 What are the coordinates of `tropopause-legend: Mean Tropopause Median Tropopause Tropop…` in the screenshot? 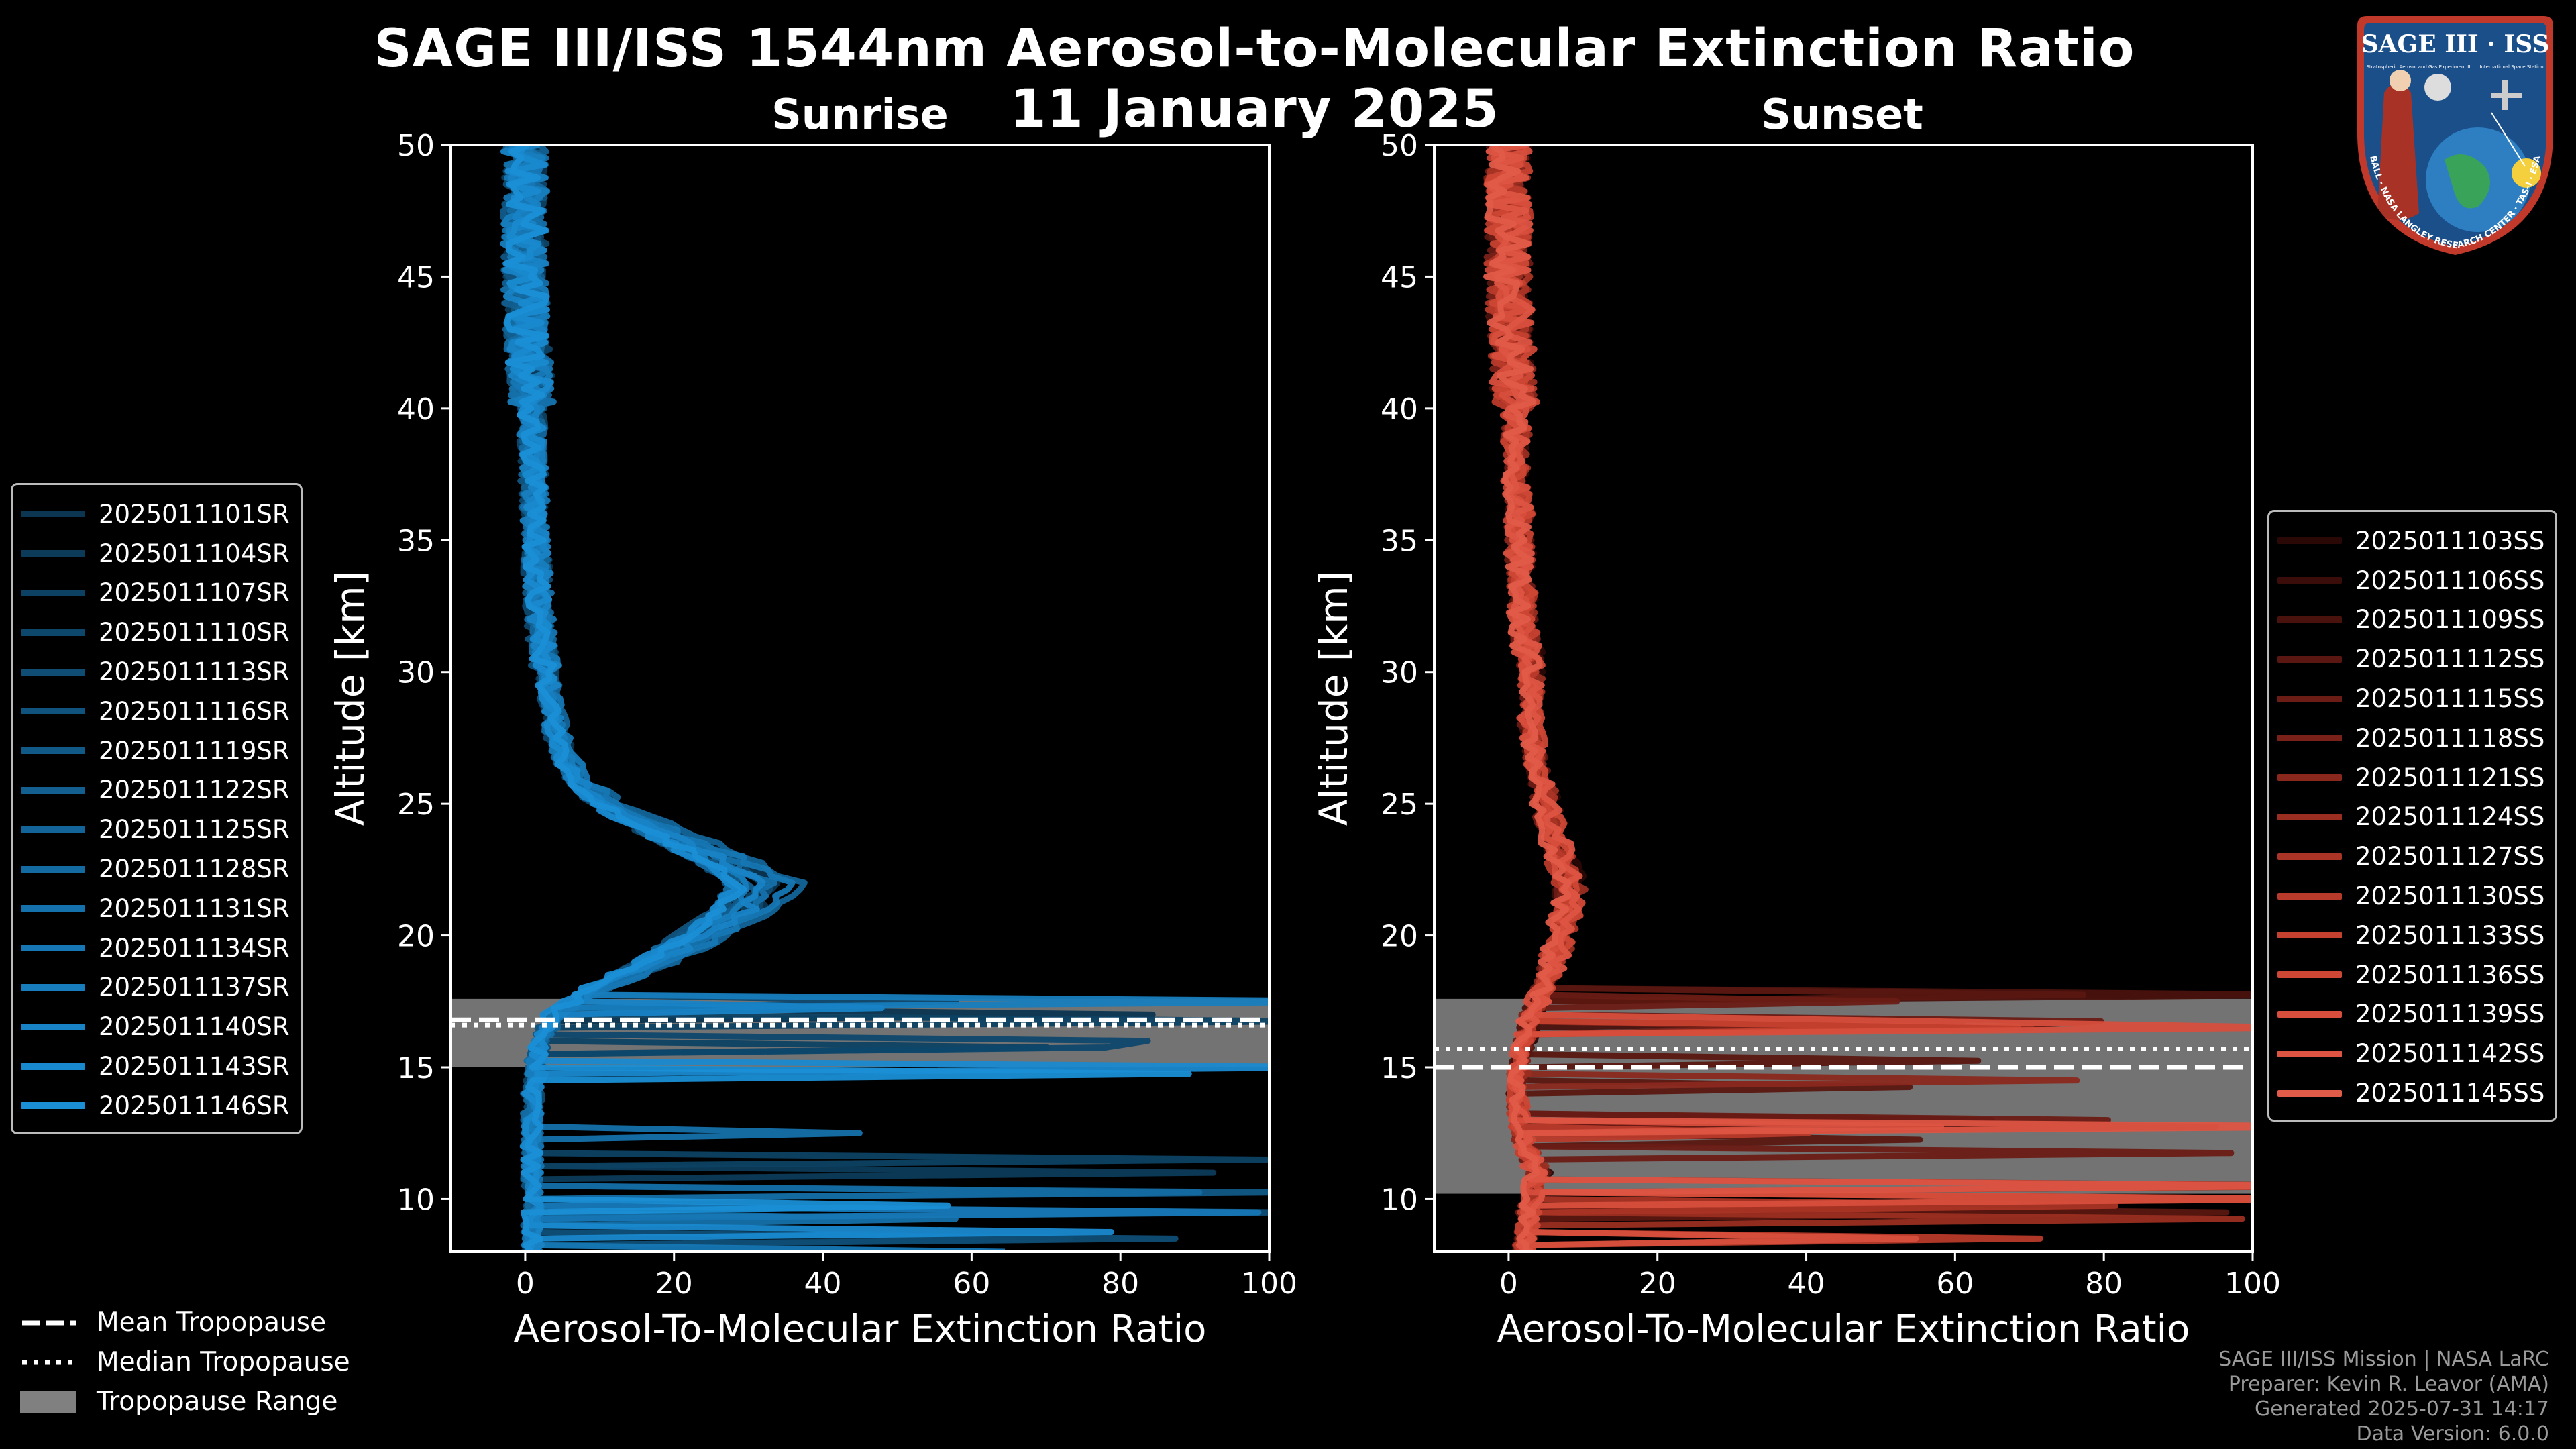 It's located at (185, 1362).